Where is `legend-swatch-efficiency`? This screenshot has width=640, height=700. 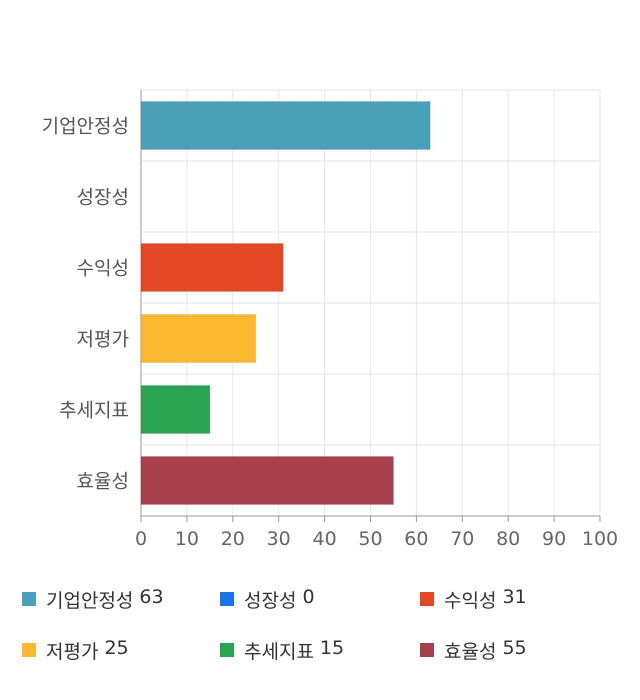 legend-swatch-efficiency is located at coordinates (427, 650).